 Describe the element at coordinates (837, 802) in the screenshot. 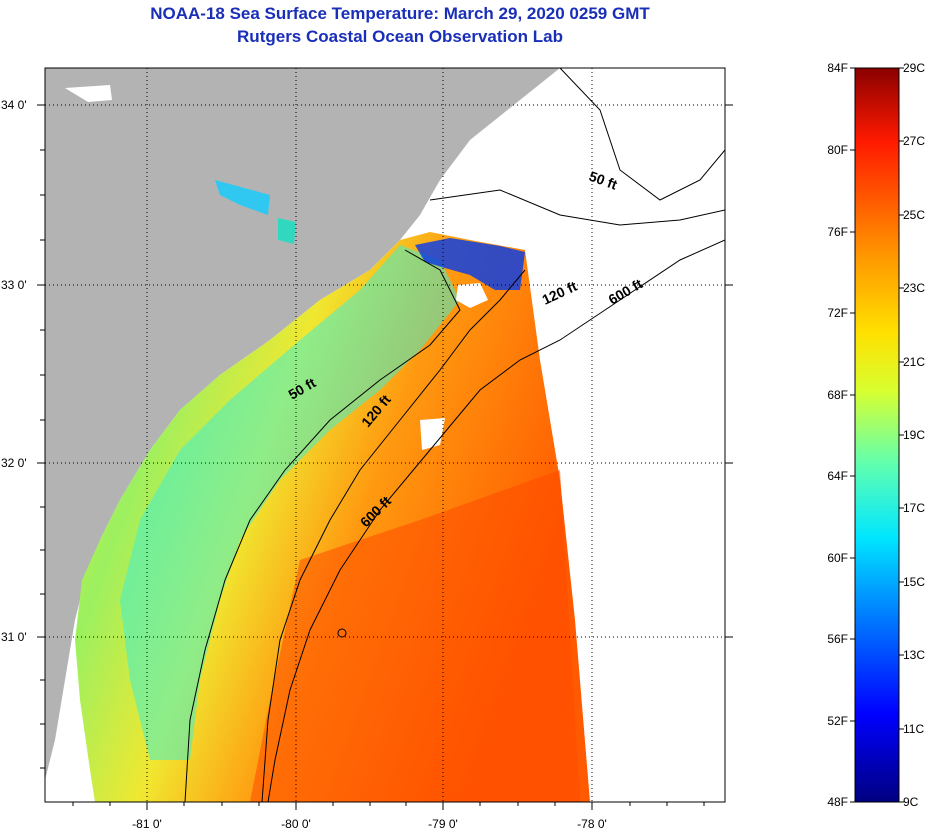

I see `colorbar-f-label: 48F` at that location.